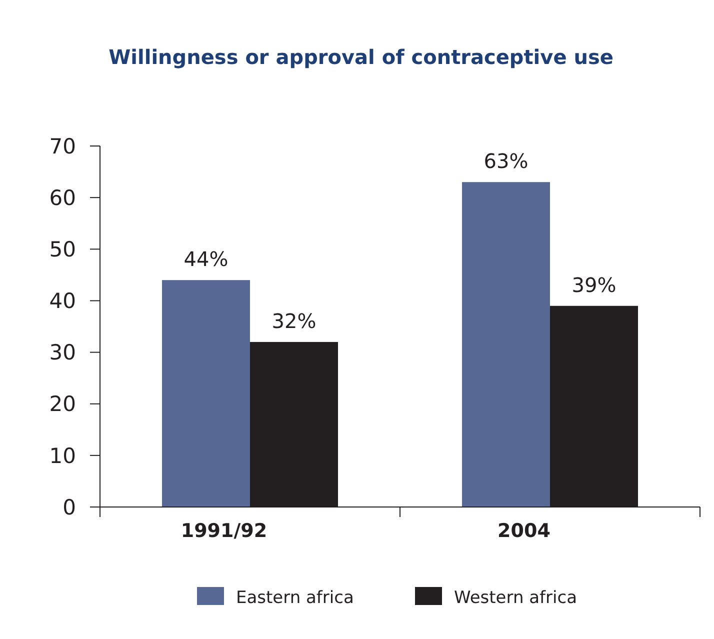  Describe the element at coordinates (224, 531) in the screenshot. I see `x-tick-label: 1991/92` at that location.